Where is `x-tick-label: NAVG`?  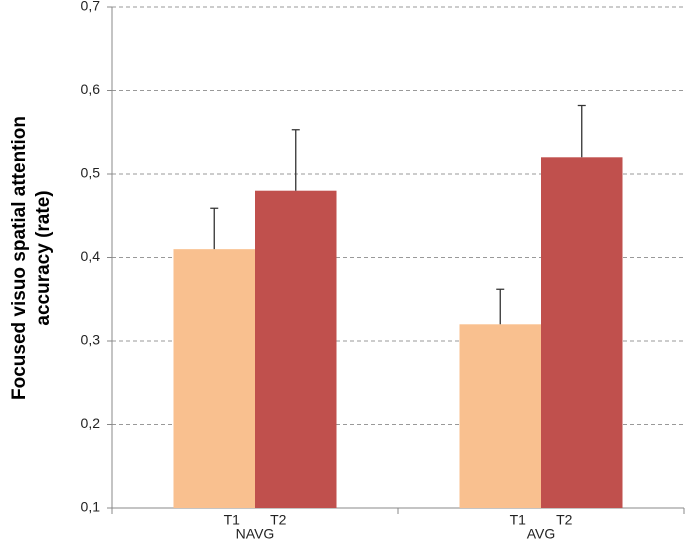
x-tick-label: NAVG is located at coordinates (255, 534).